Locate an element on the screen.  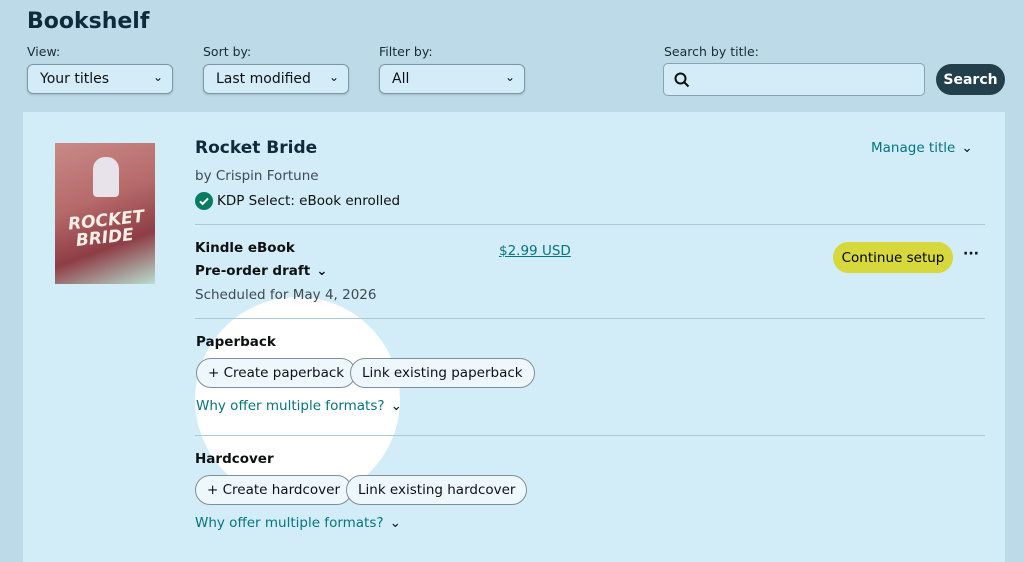
book-author: by Crispin Fortune is located at coordinates (257, 176).